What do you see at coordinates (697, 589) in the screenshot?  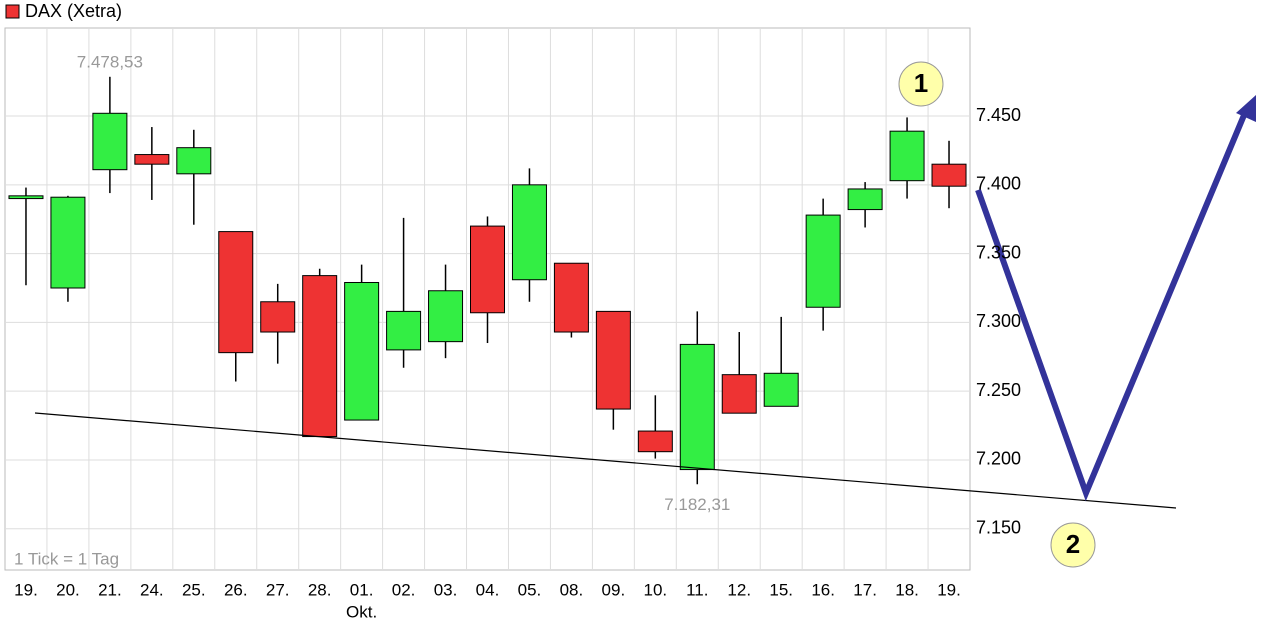 I see `x-tick-label: 11.` at bounding box center [697, 589].